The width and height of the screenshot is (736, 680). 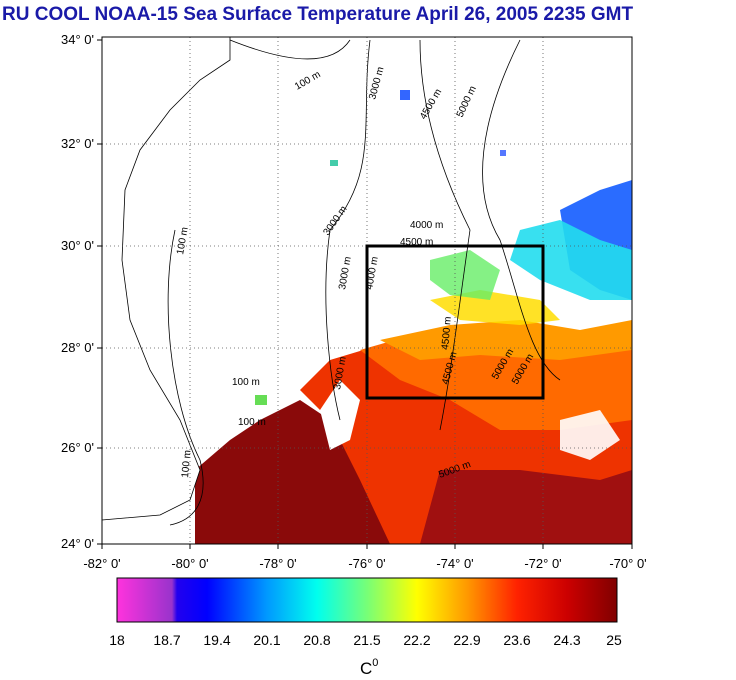 I want to click on lat-tick-label: 28° 0', so click(x=77, y=347).